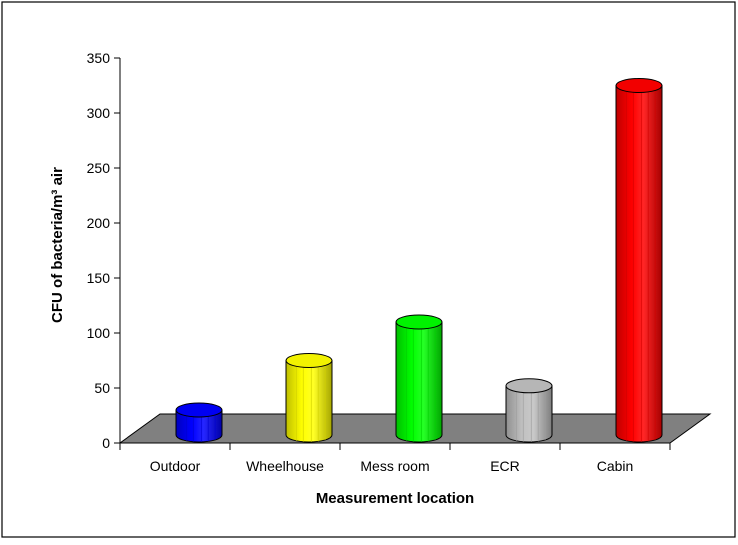 Image resolution: width=738 pixels, height=545 pixels. Describe the element at coordinates (99, 223) in the screenshot. I see `y-tick-label: 200` at that location.